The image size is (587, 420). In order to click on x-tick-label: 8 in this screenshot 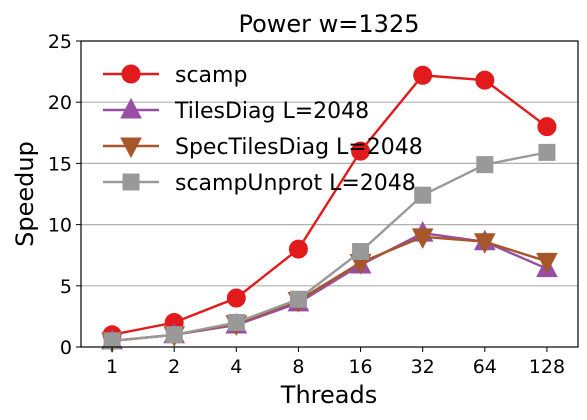, I will do `click(298, 367)`.